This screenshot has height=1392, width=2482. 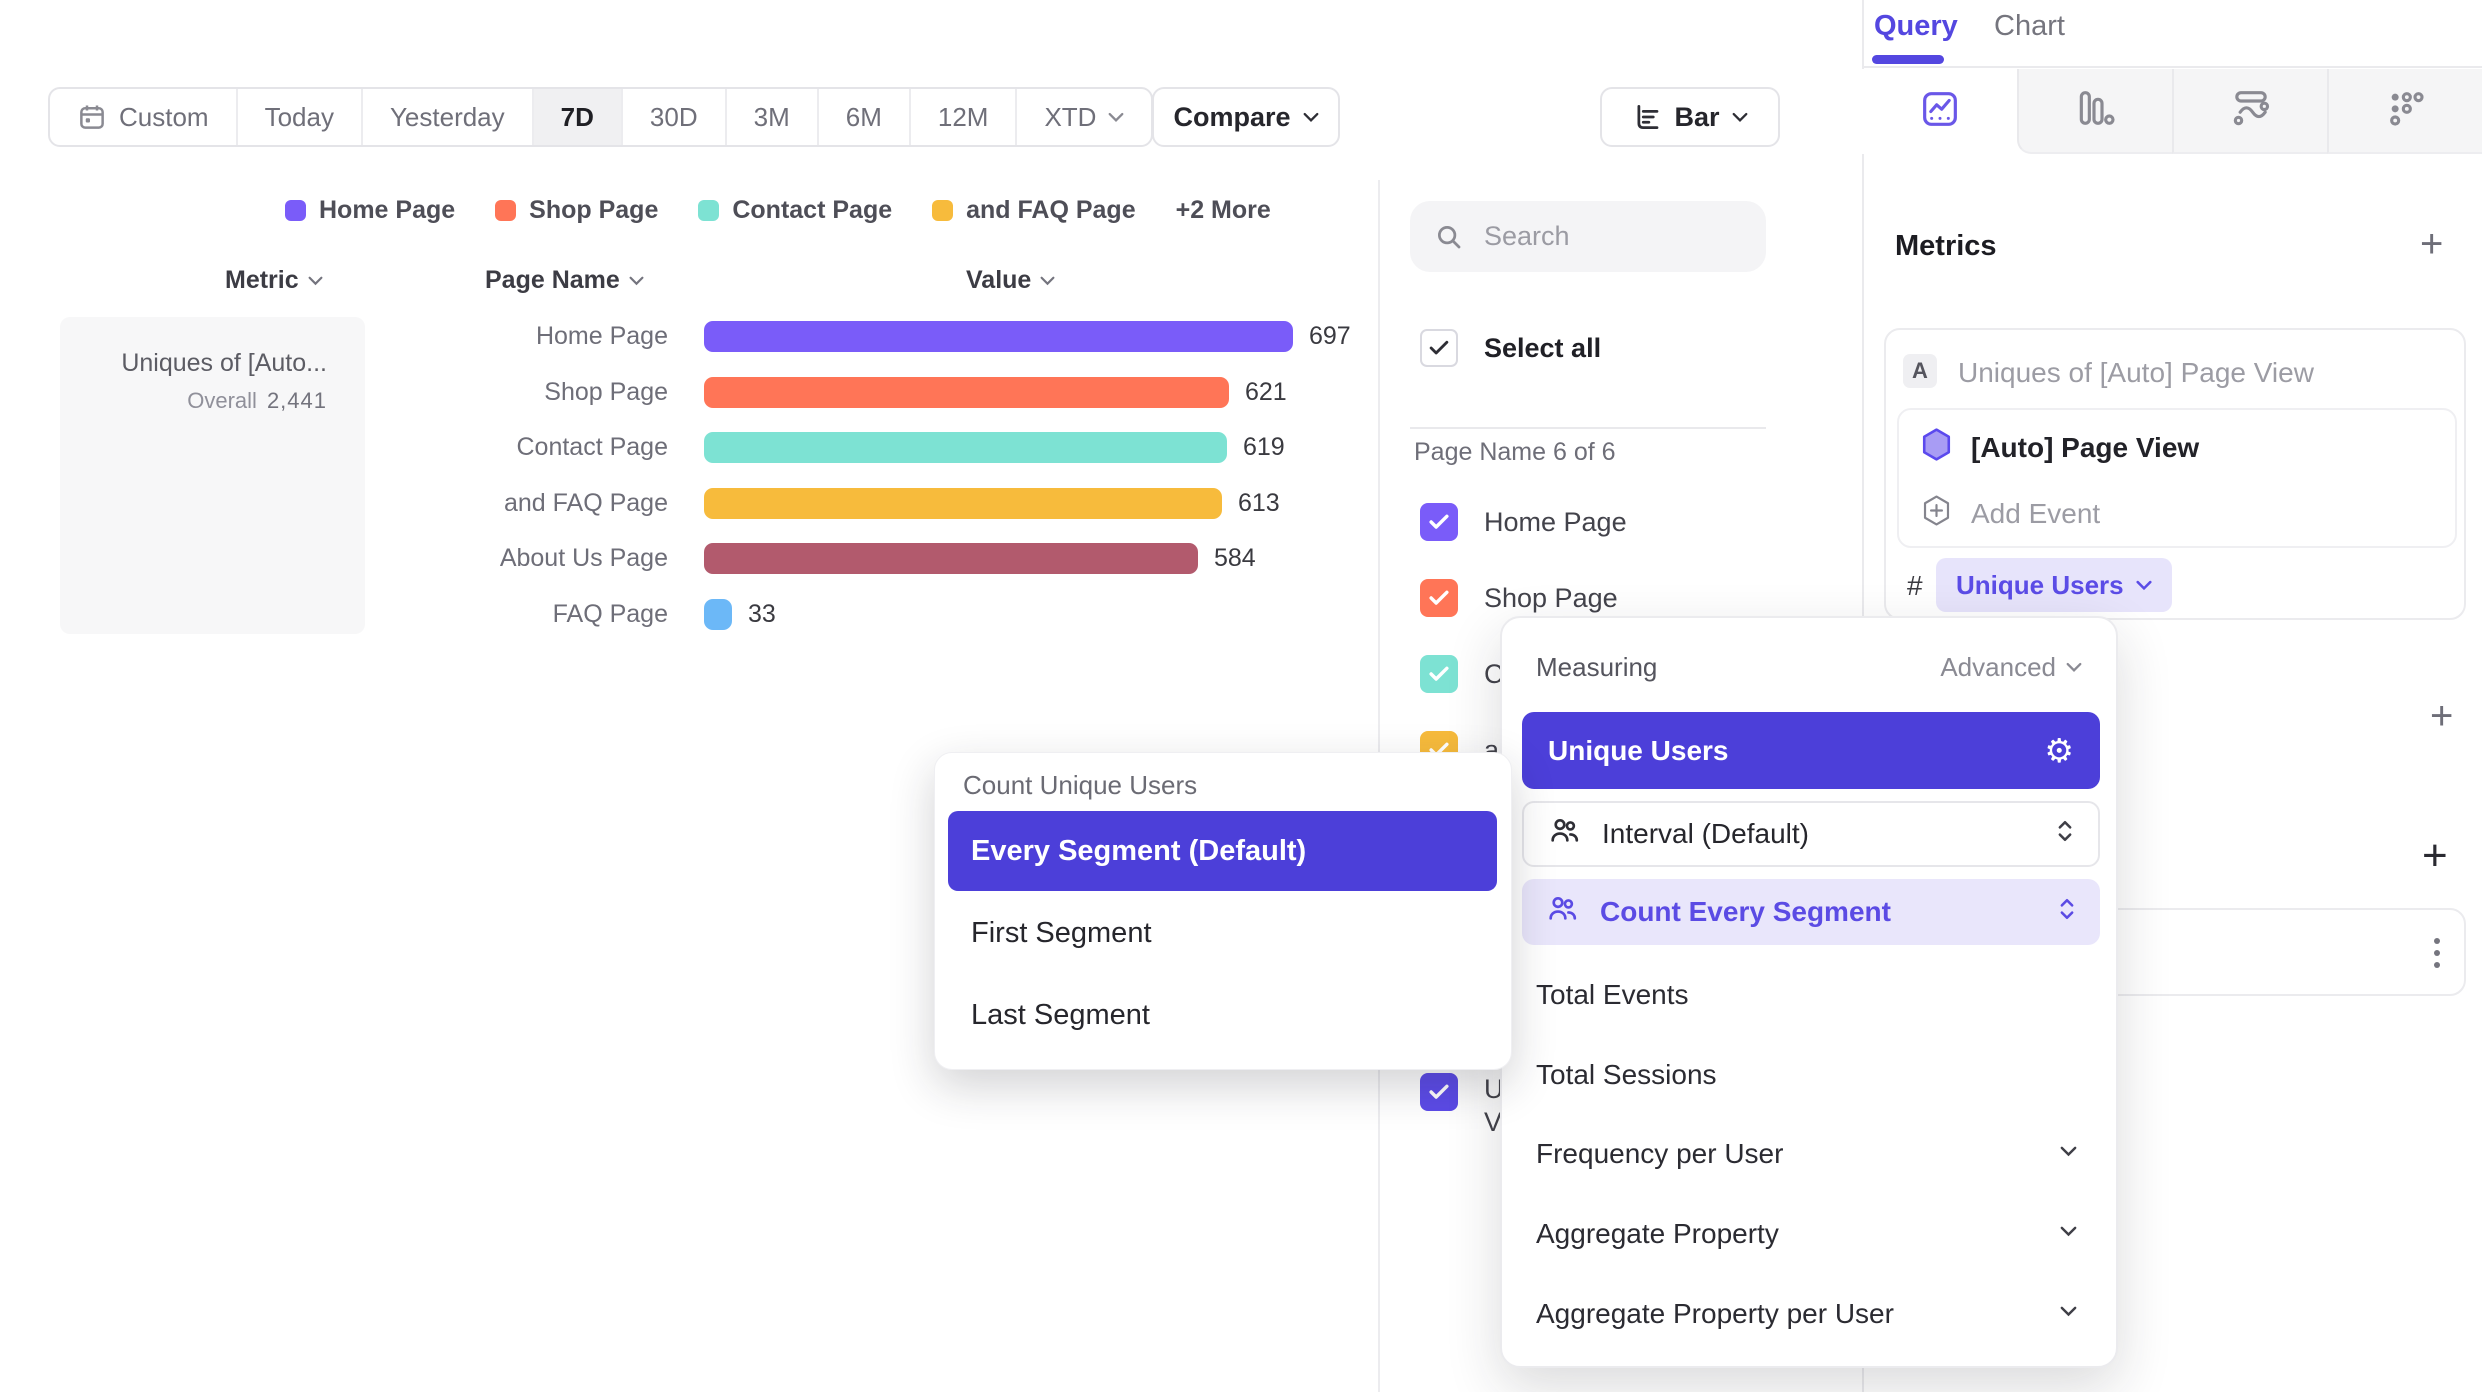 I want to click on report-type-retention-tab, so click(x=2404, y=111).